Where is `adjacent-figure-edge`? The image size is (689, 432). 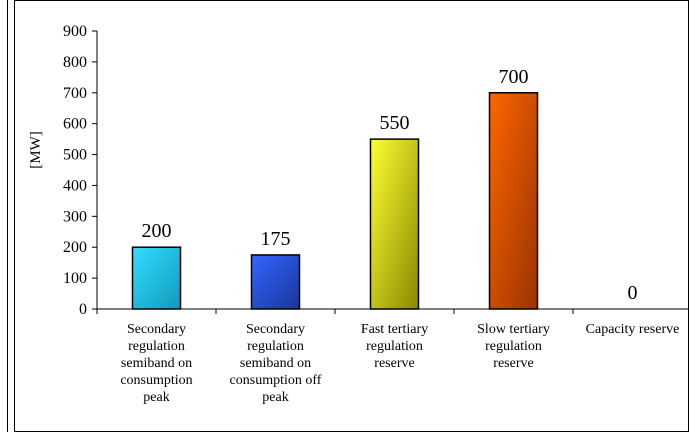 adjacent-figure-edge is located at coordinates (4, 216).